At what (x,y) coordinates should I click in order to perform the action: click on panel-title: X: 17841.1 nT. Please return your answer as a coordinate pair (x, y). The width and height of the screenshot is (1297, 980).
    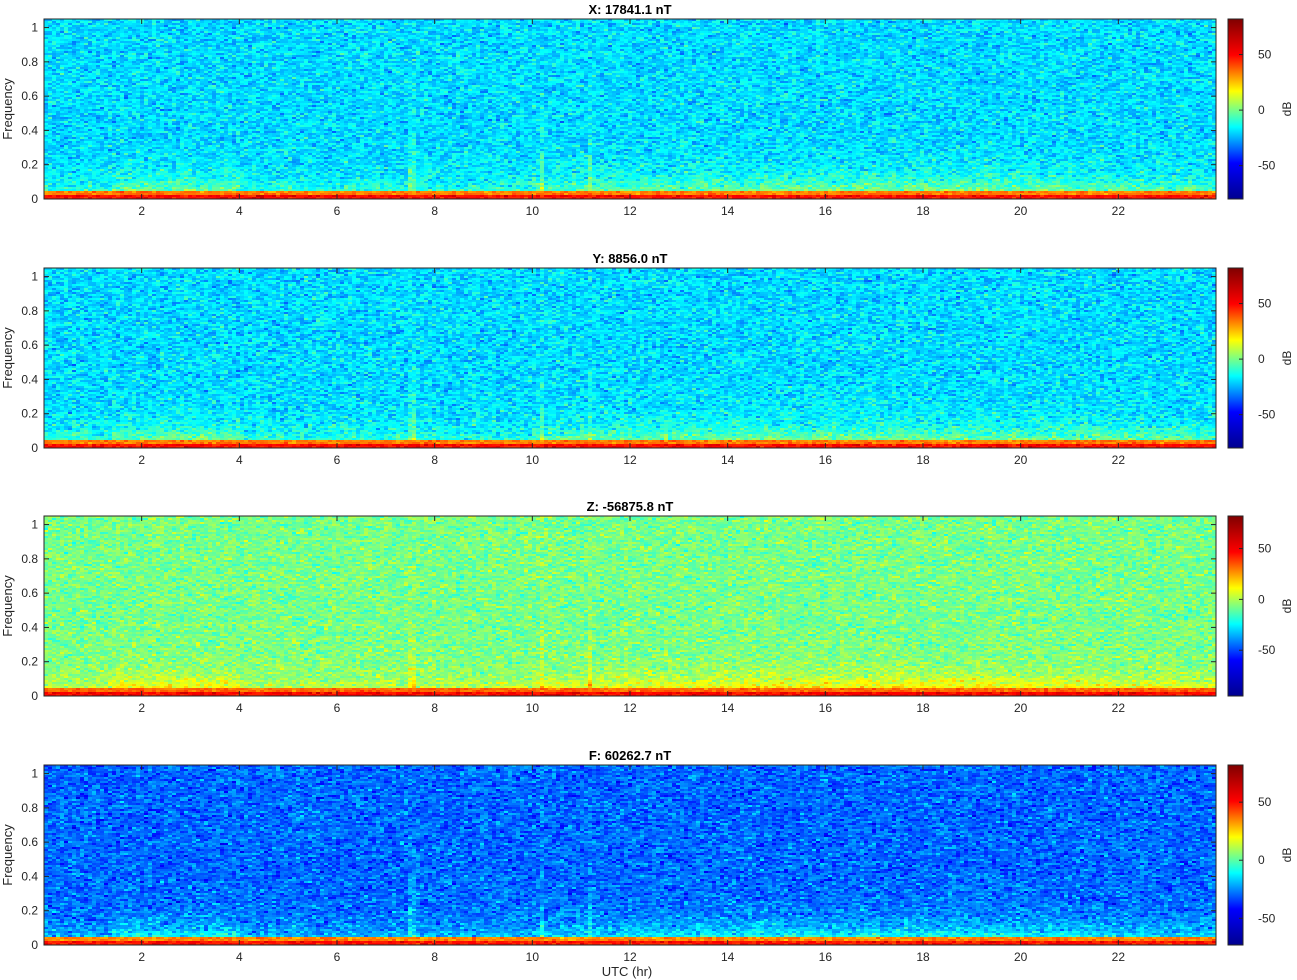
    Looking at the image, I should click on (629, 9).